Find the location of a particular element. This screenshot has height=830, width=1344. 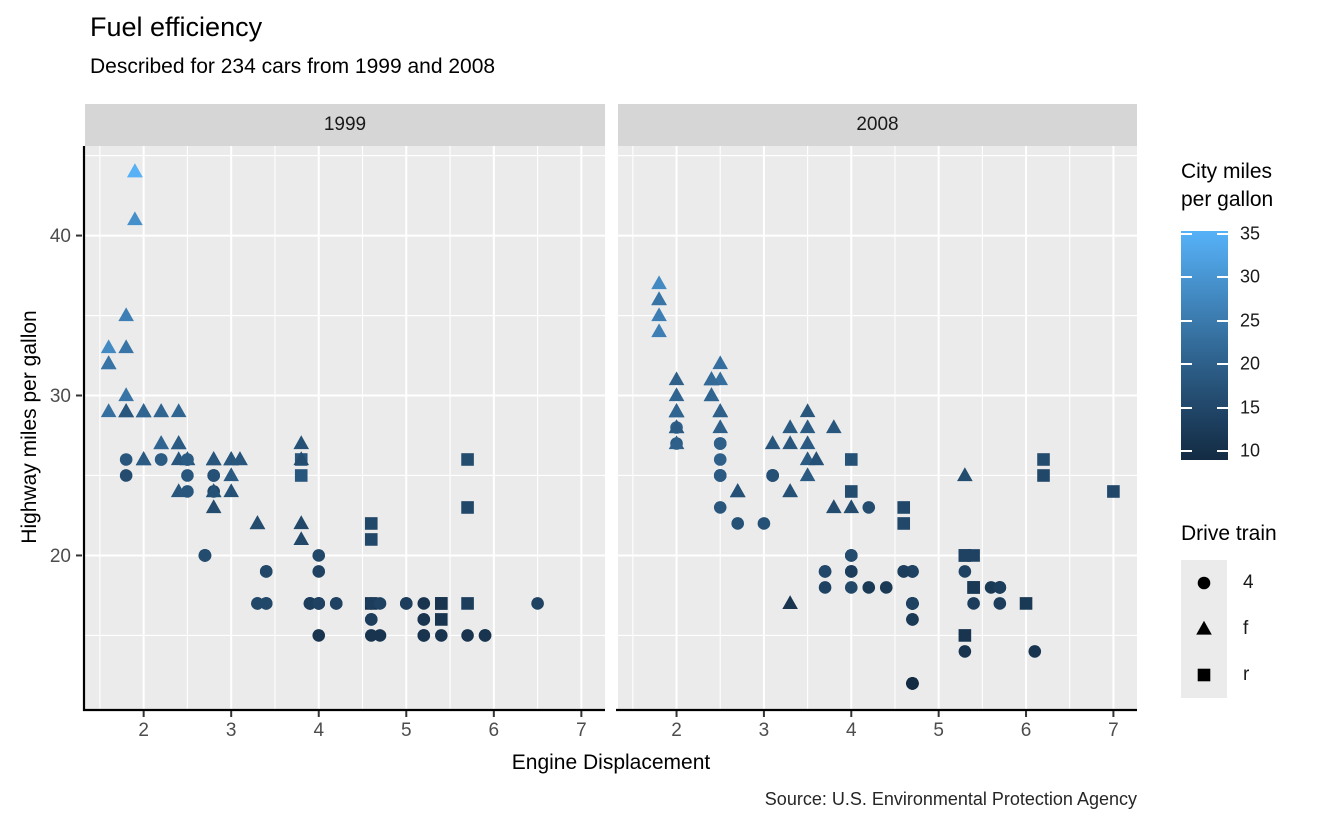

facet-strip-label: 2008 is located at coordinates (877, 124).